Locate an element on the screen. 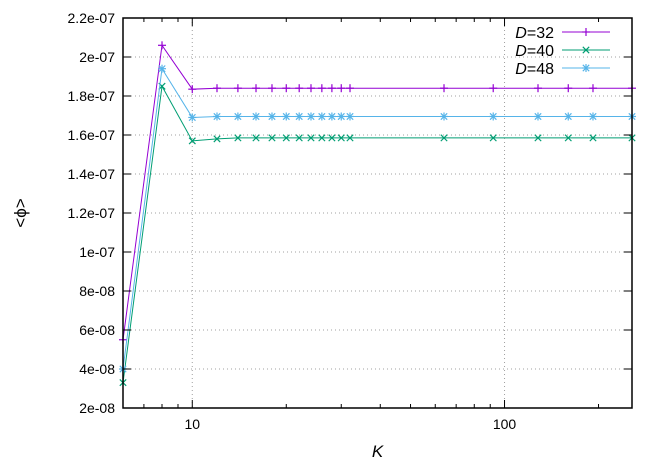 The height and width of the screenshot is (465, 664). x-axis-title: K is located at coordinates (378, 451).